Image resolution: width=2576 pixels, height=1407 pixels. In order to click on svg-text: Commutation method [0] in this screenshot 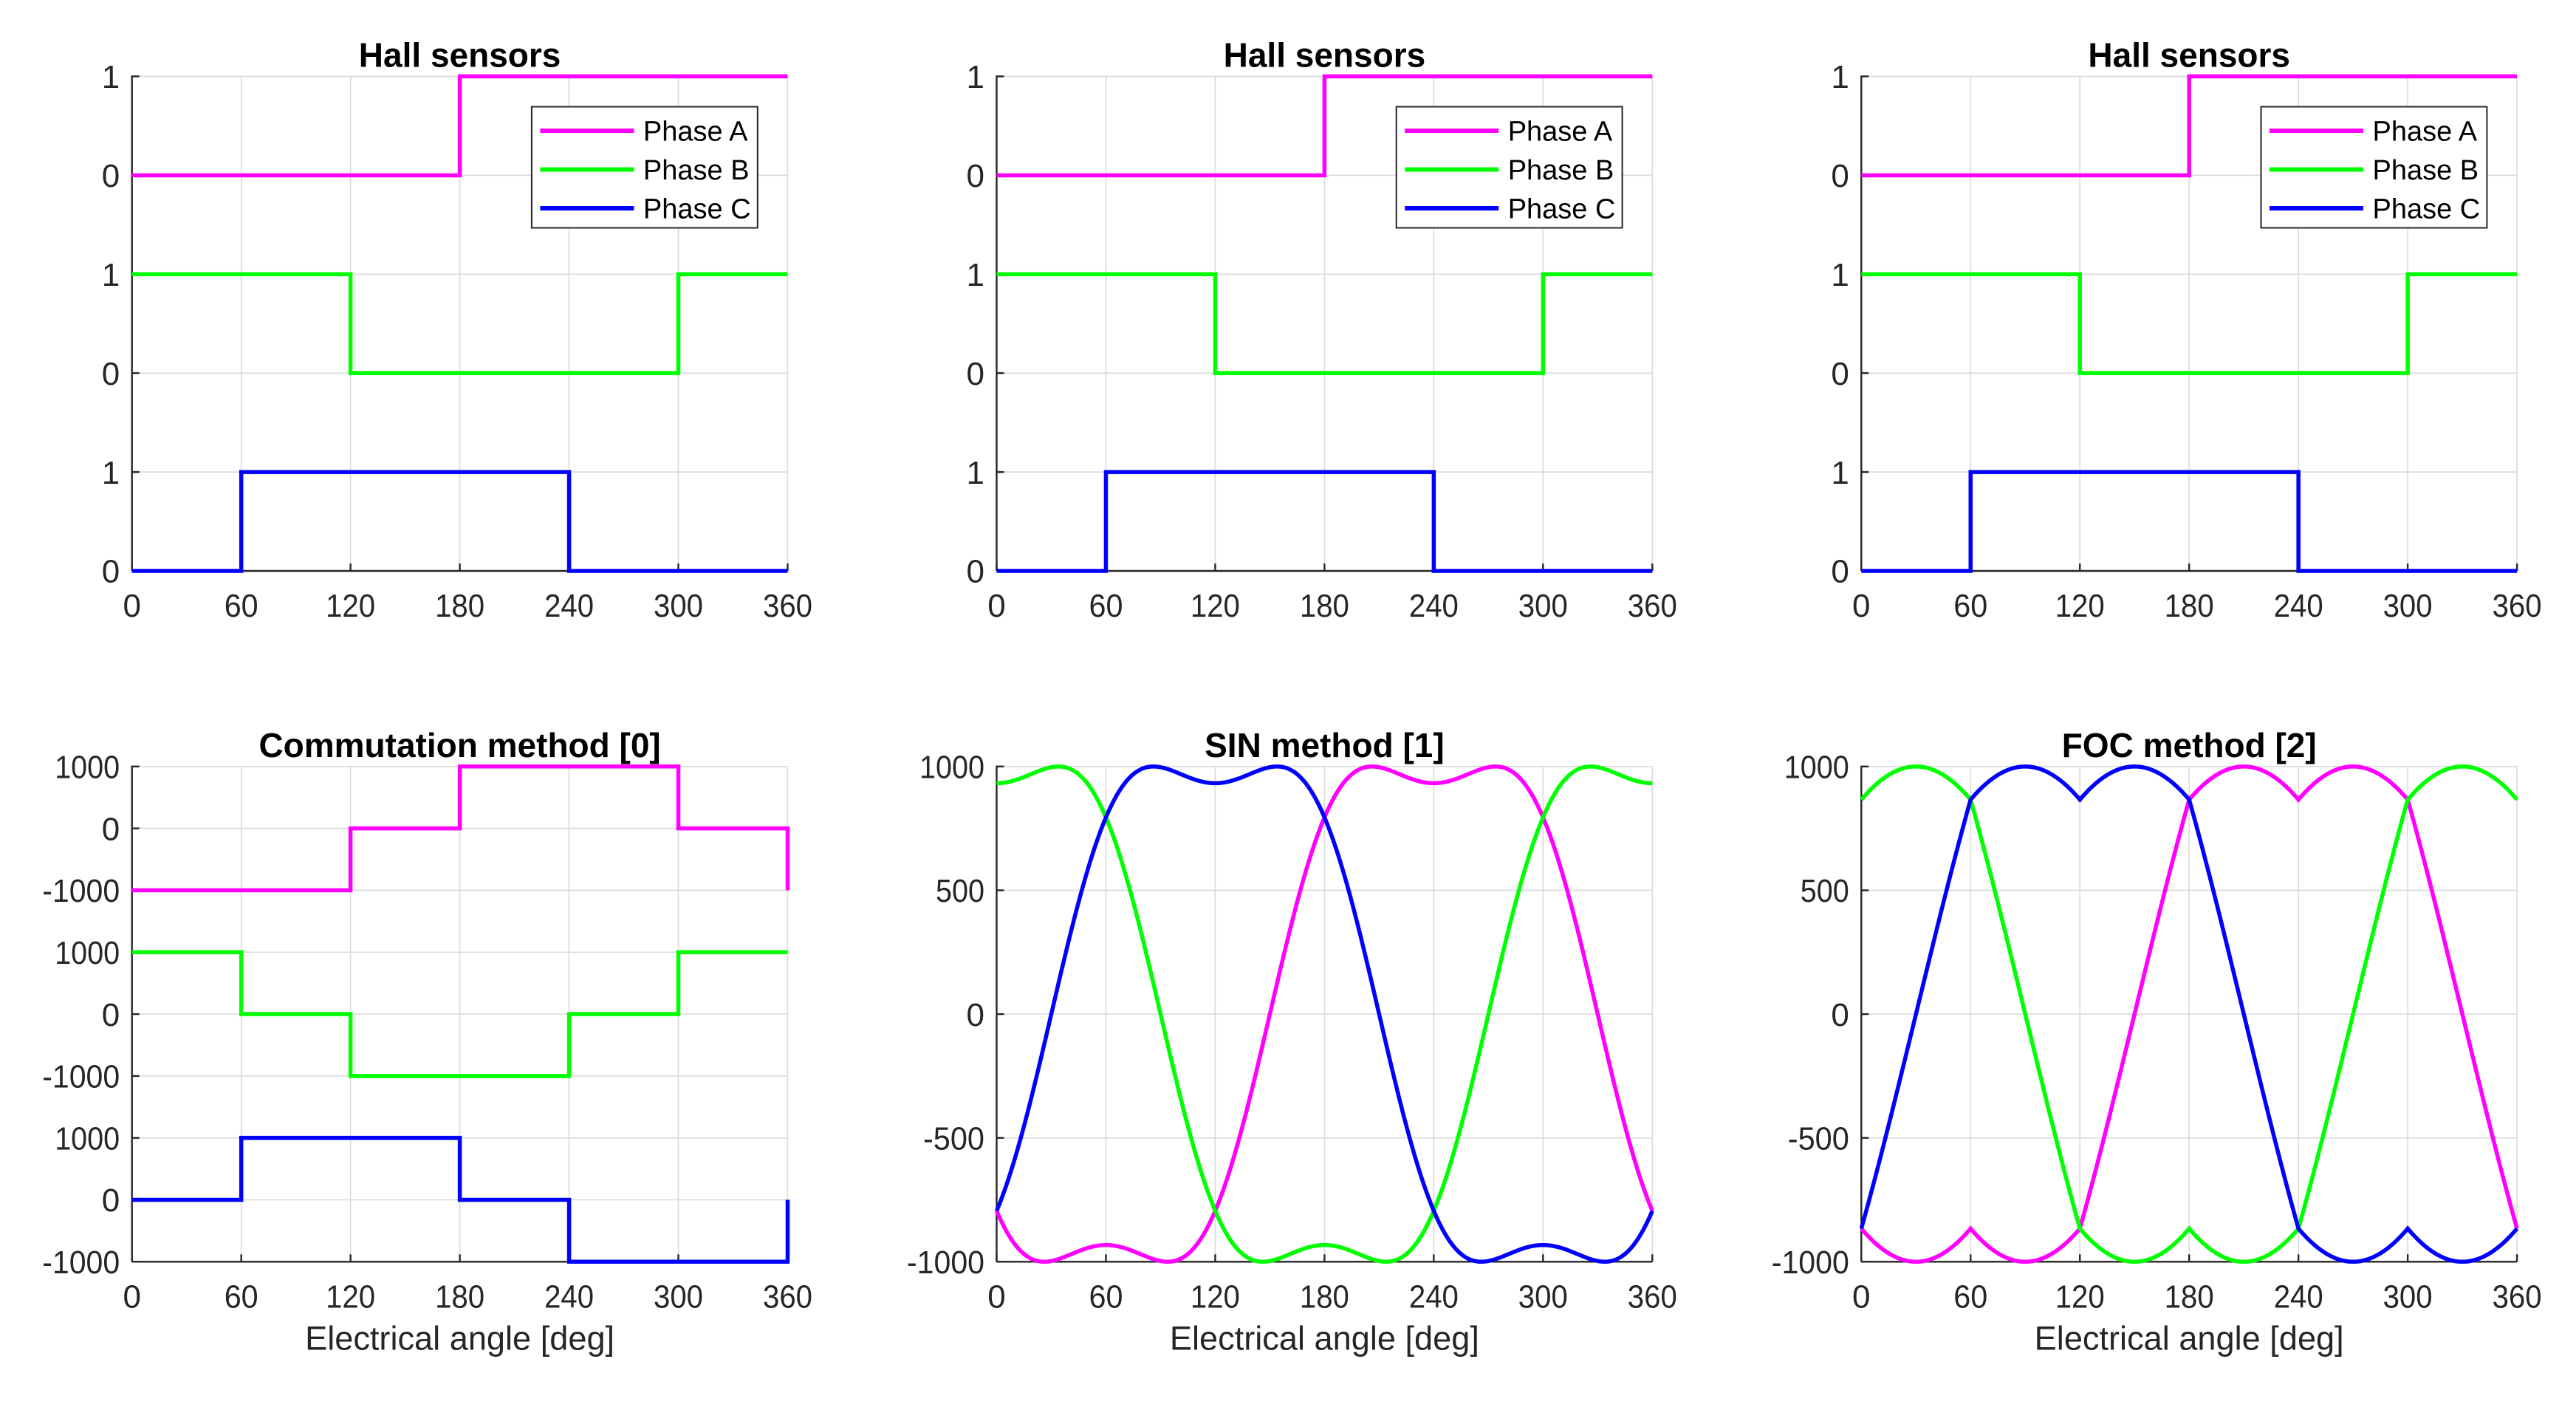, I will do `click(459, 745)`.